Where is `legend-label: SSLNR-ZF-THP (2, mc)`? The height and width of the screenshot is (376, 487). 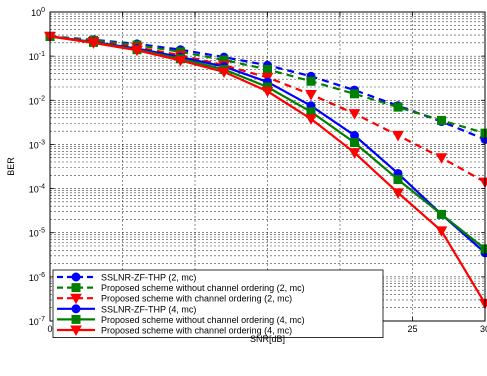 legend-label: SSLNR-ZF-THP (2, mc) is located at coordinates (148, 278).